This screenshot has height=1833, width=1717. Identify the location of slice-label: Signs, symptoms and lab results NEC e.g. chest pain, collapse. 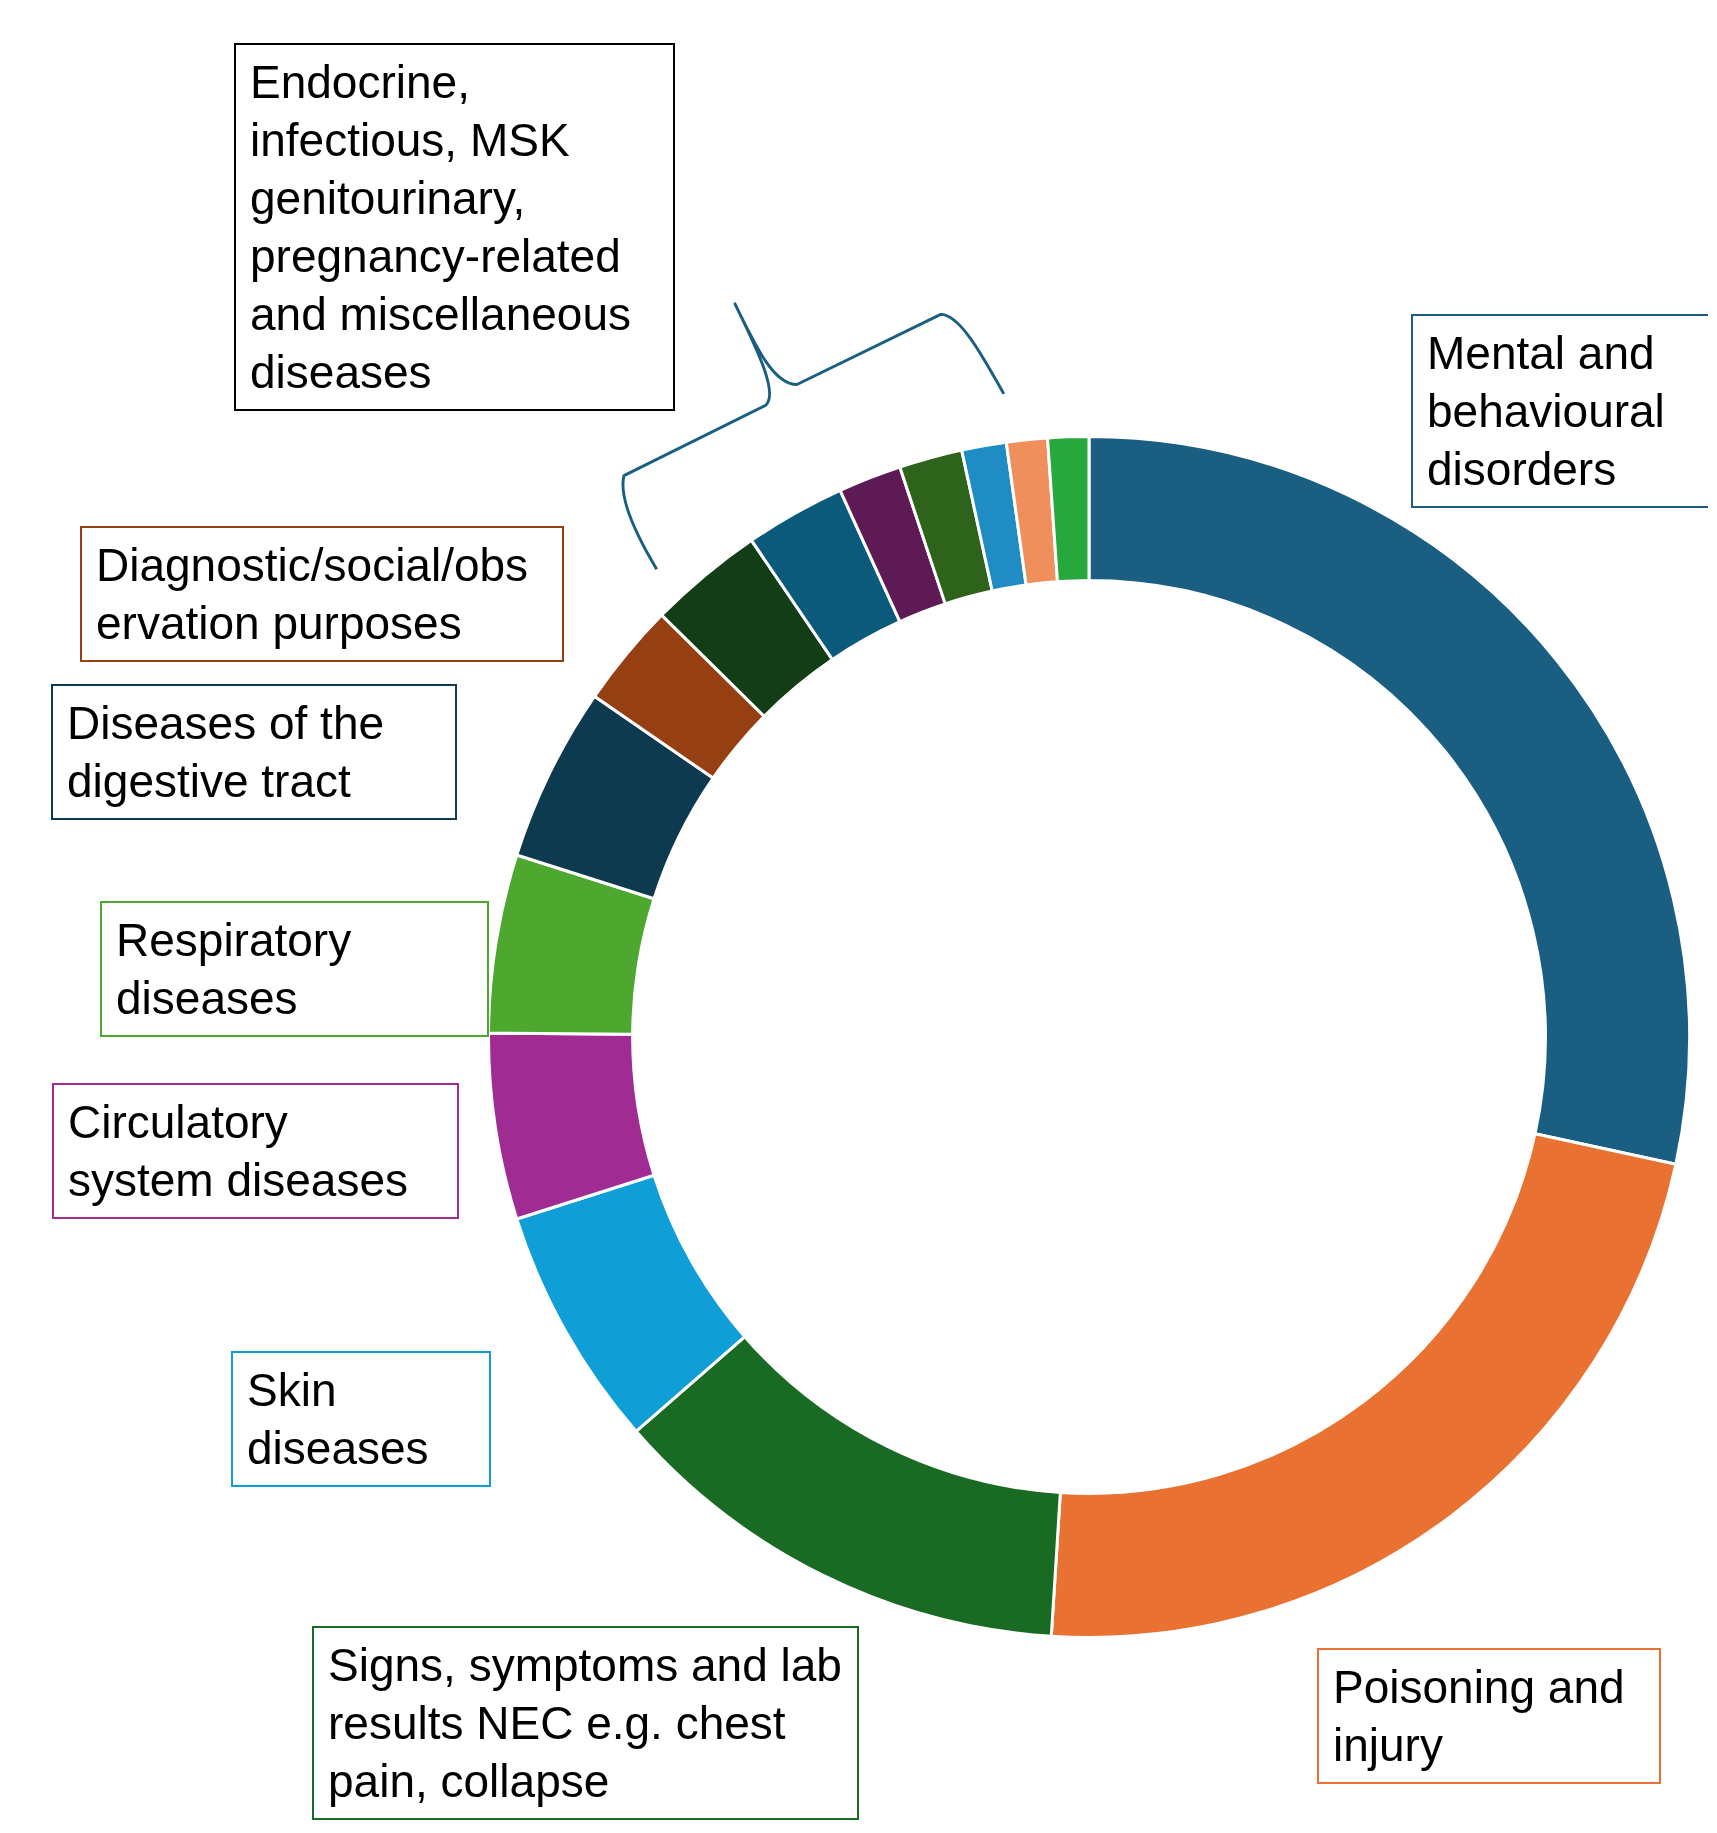
(585, 1723).